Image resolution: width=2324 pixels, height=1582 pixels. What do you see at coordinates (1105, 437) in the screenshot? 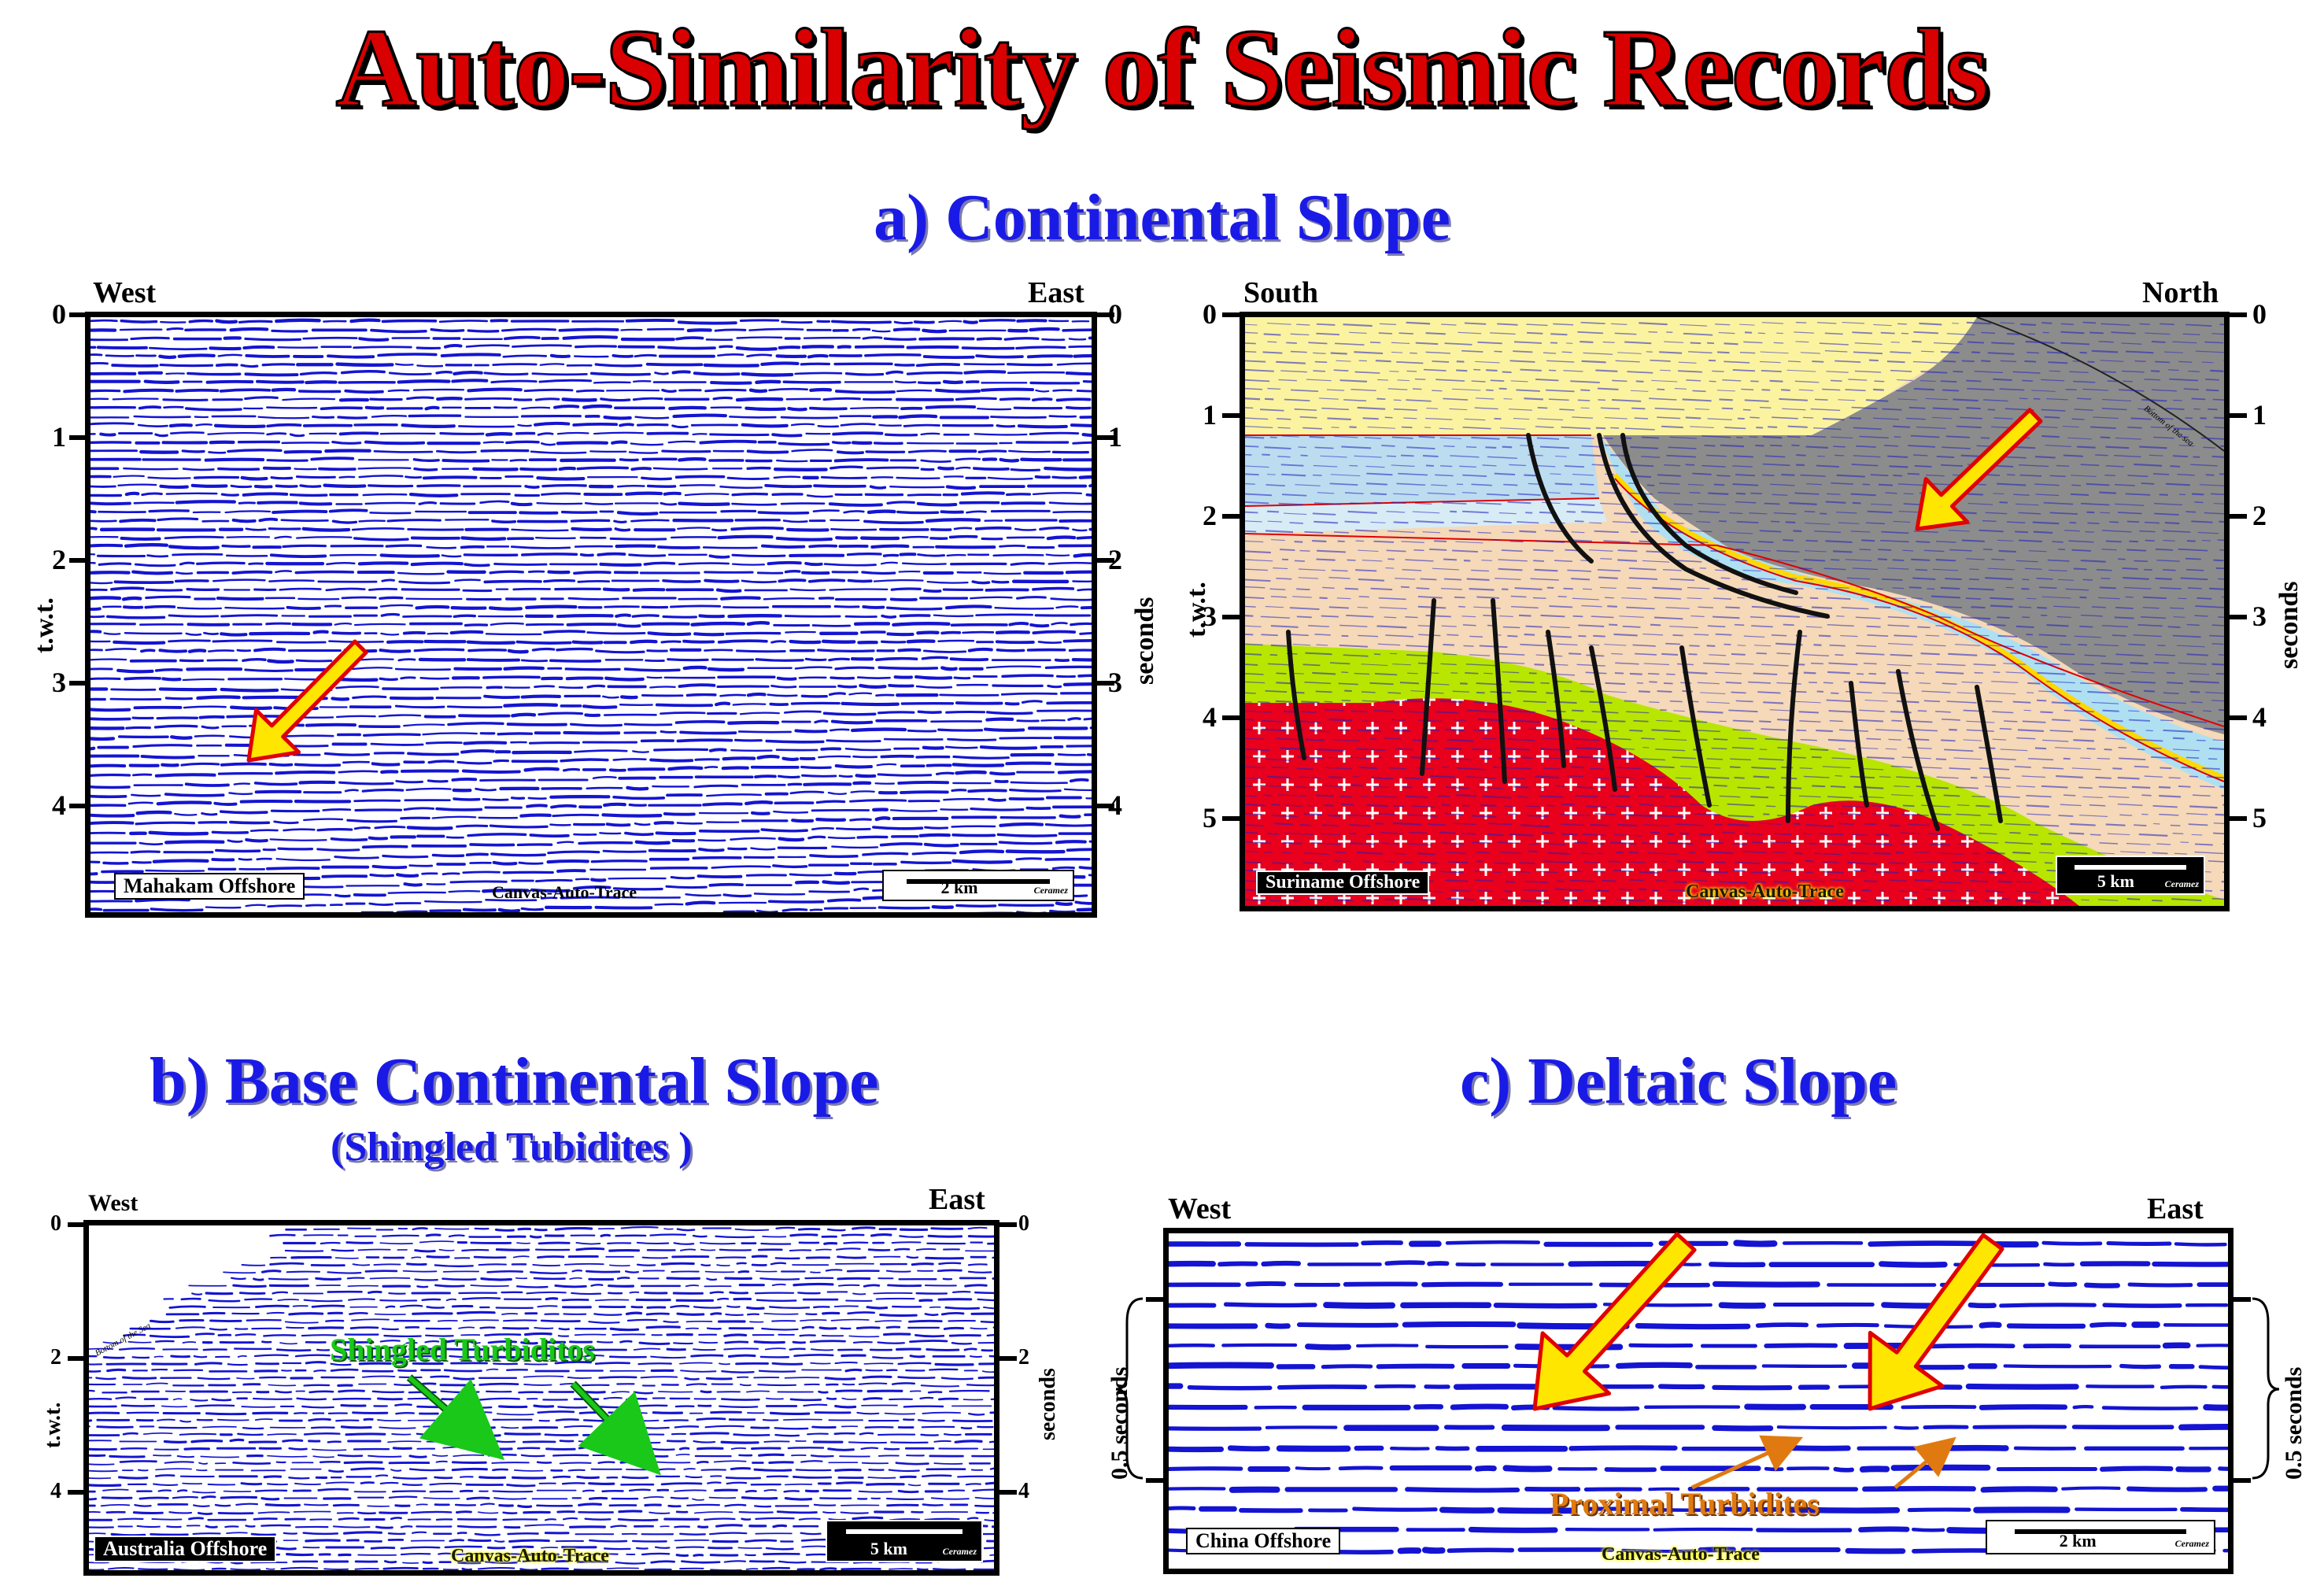
I see `axis-tick` at bounding box center [1105, 437].